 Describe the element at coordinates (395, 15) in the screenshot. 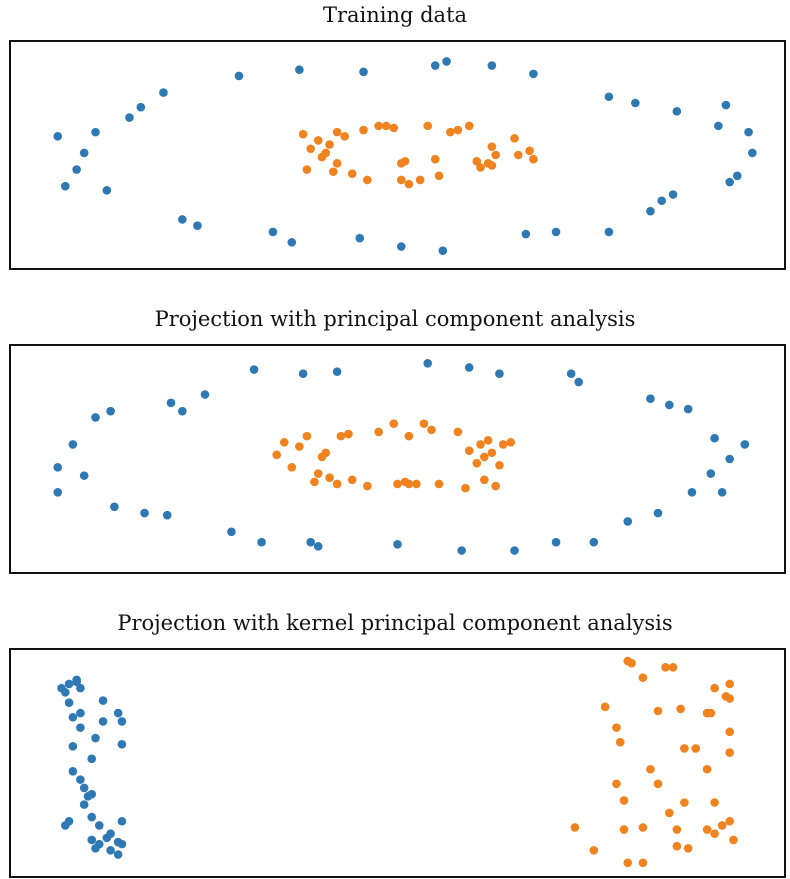

I see `panel-1-title: Training data` at that location.